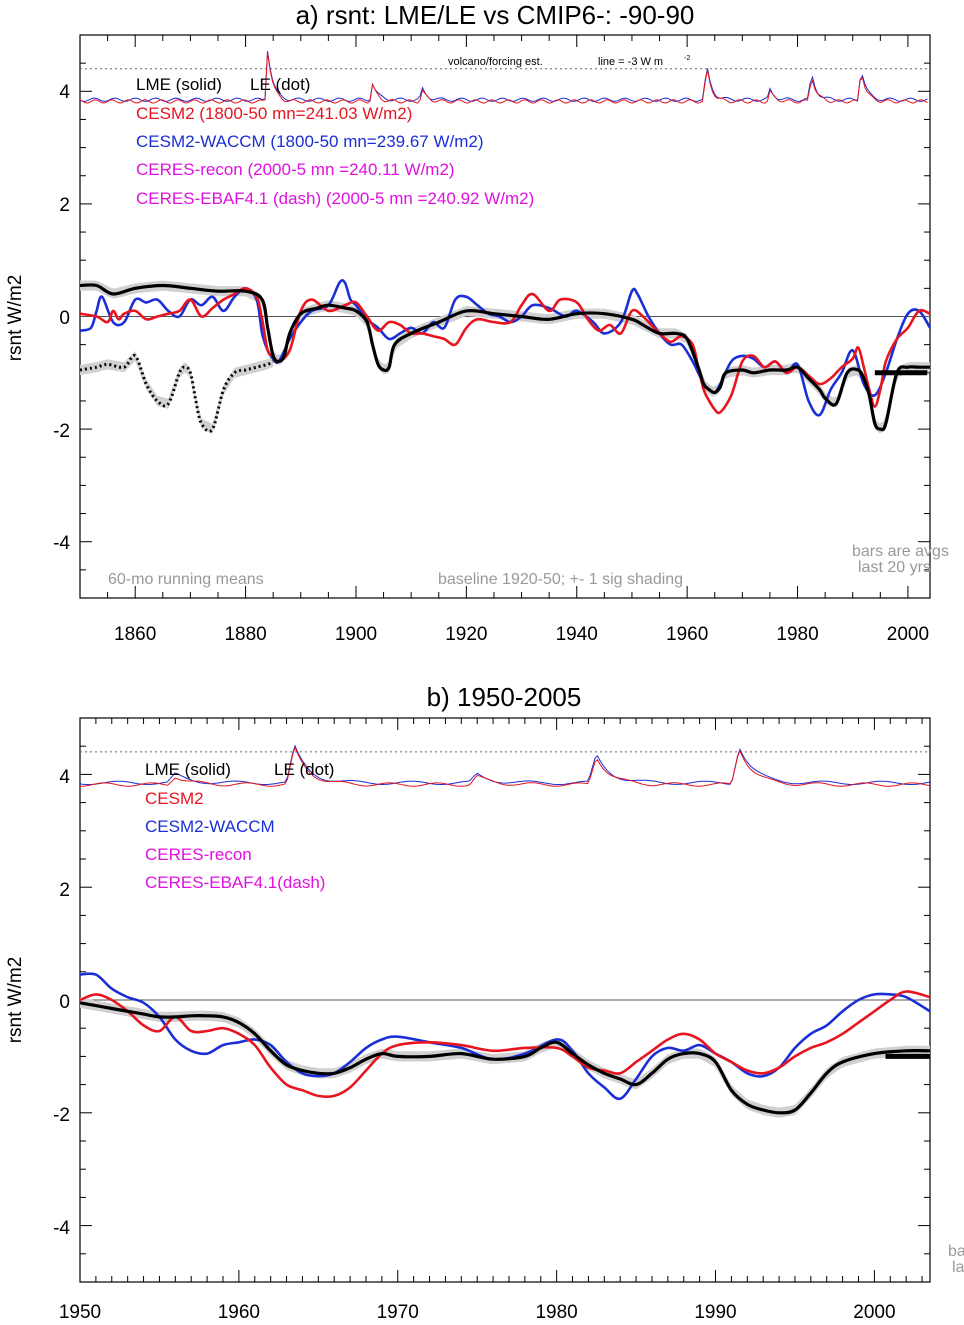  What do you see at coordinates (687, 58) in the screenshot?
I see `panel-a-line-note-sup: -2` at bounding box center [687, 58].